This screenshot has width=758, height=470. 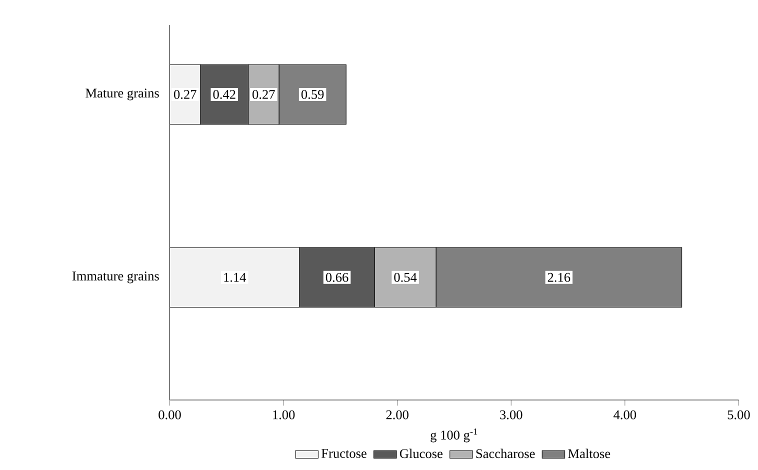 I want to click on x-tick-label: 5.00, so click(x=739, y=415).